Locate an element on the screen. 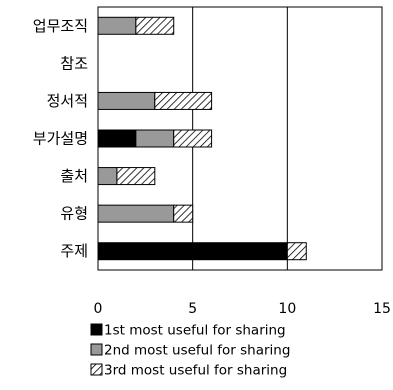 Image resolution: width=393 pixels, height=390 pixels. x-tick-label: 0 is located at coordinates (98, 309).